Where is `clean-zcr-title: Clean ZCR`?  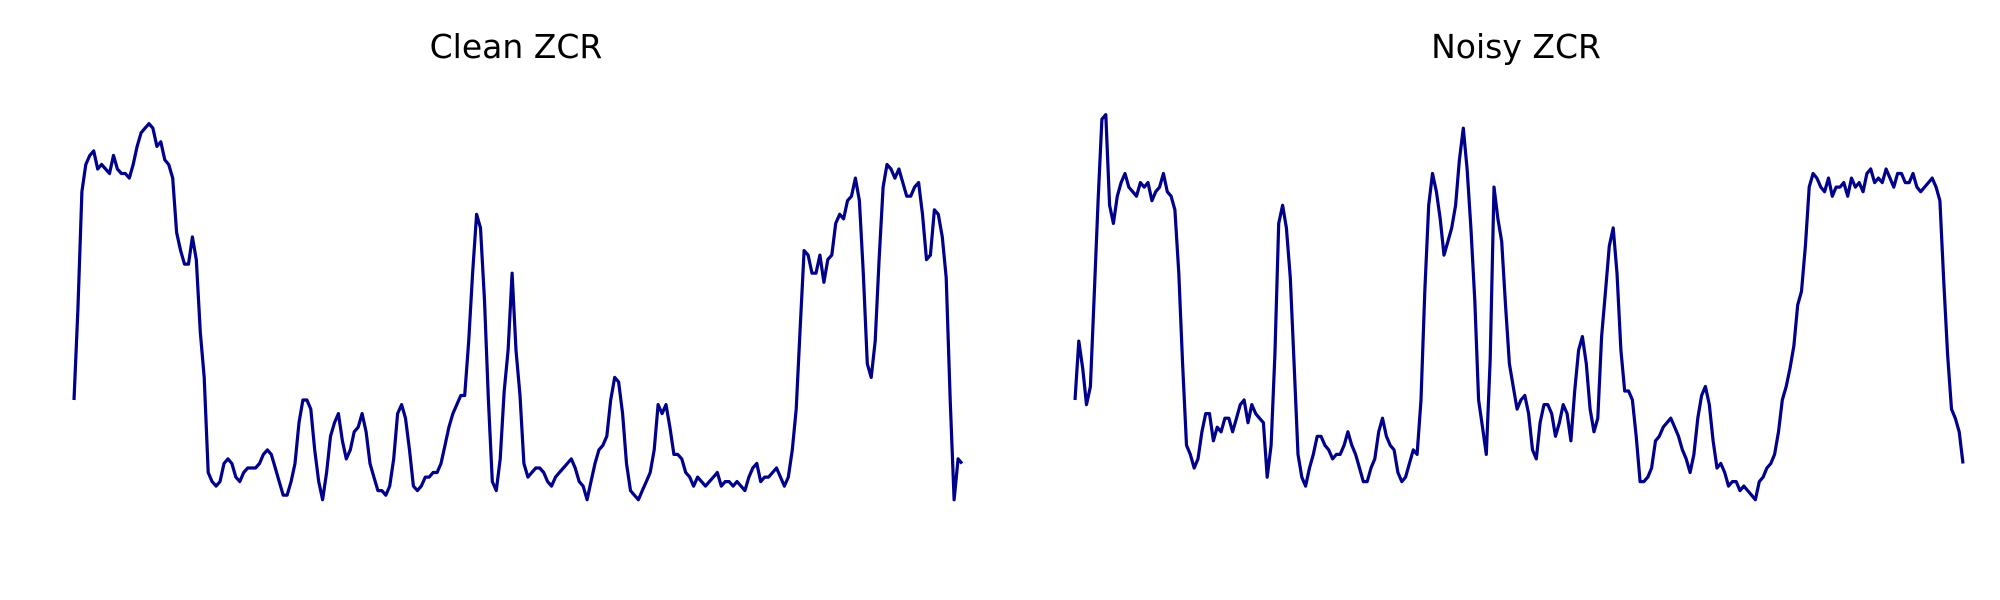
clean-zcr-title: Clean ZCR is located at coordinates (516, 46).